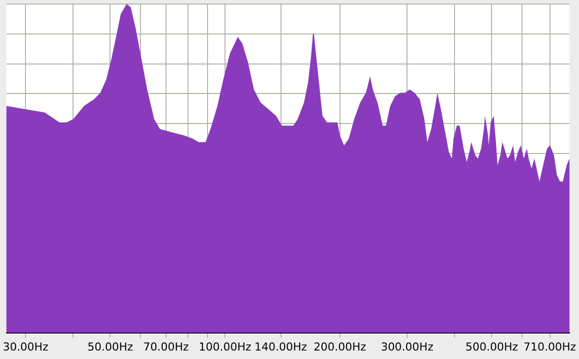  I want to click on x-tick-label: 100.00Hz, so click(225, 347).